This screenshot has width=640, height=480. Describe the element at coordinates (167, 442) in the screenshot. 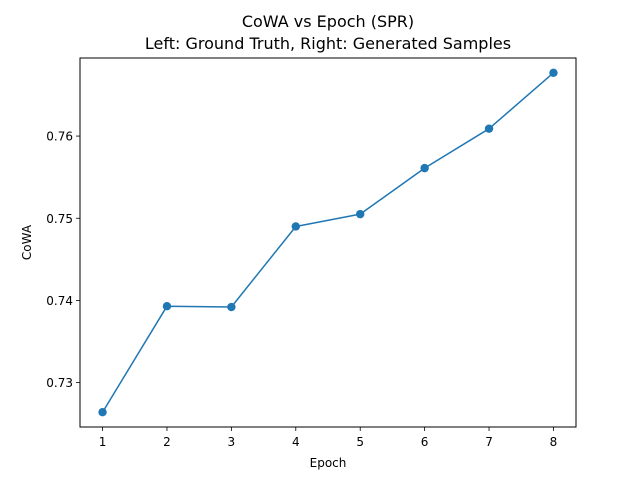

I see `x-tick-label: 2` at that location.